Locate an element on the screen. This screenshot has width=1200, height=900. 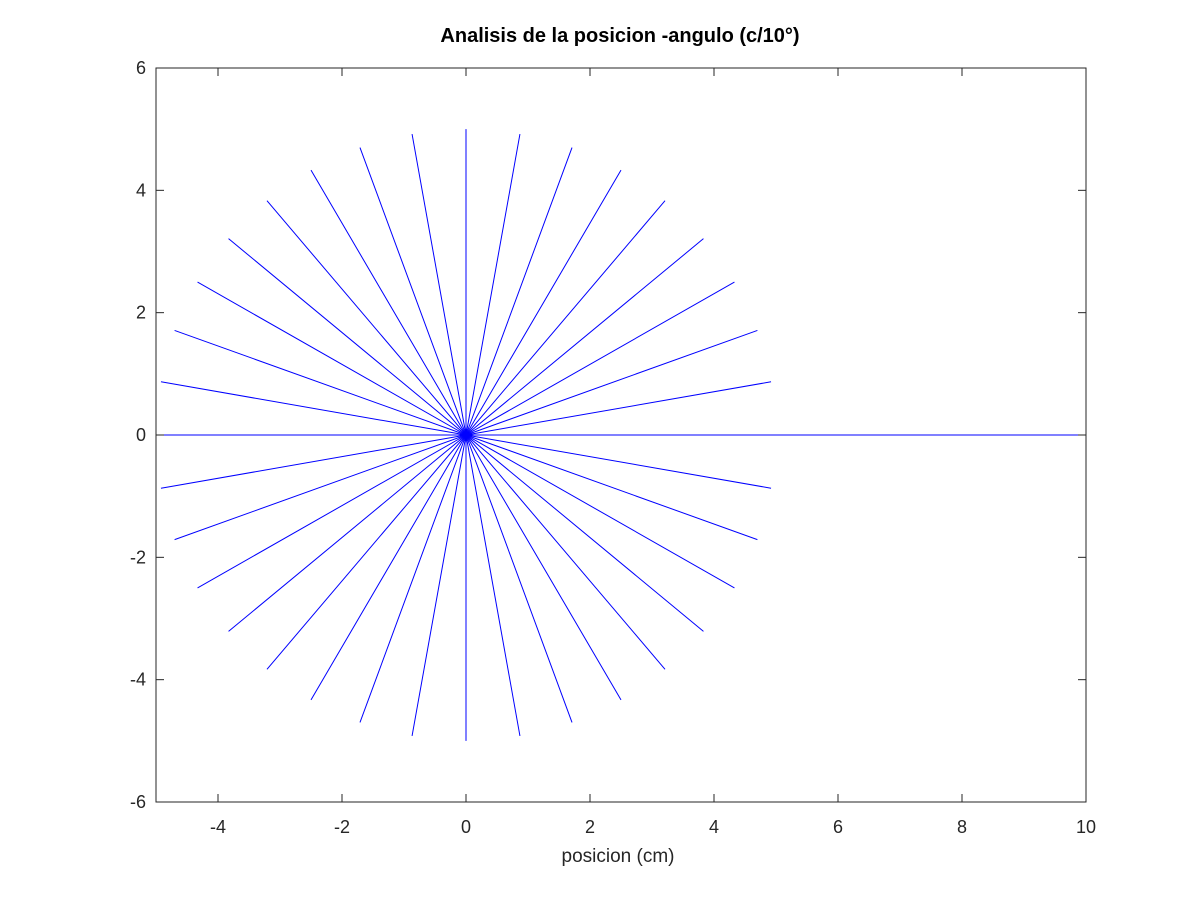
x-tick-label: 0 is located at coordinates (466, 827).